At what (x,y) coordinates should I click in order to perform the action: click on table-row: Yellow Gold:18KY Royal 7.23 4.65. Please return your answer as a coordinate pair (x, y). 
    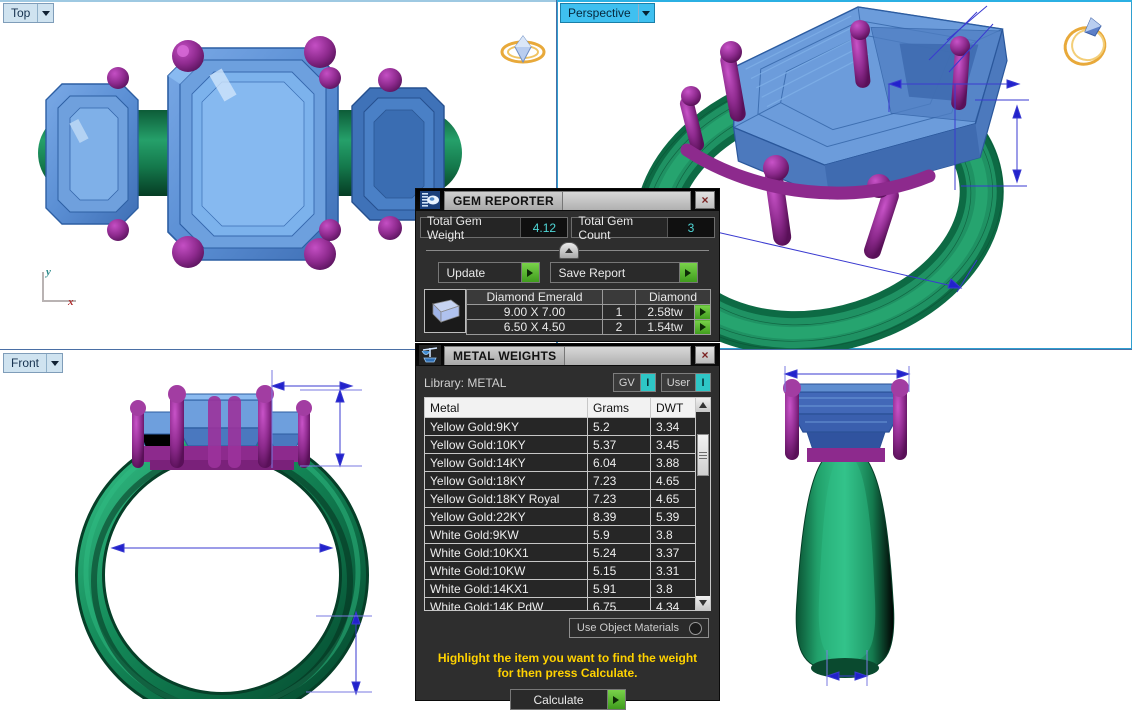
    Looking at the image, I should click on (567, 498).